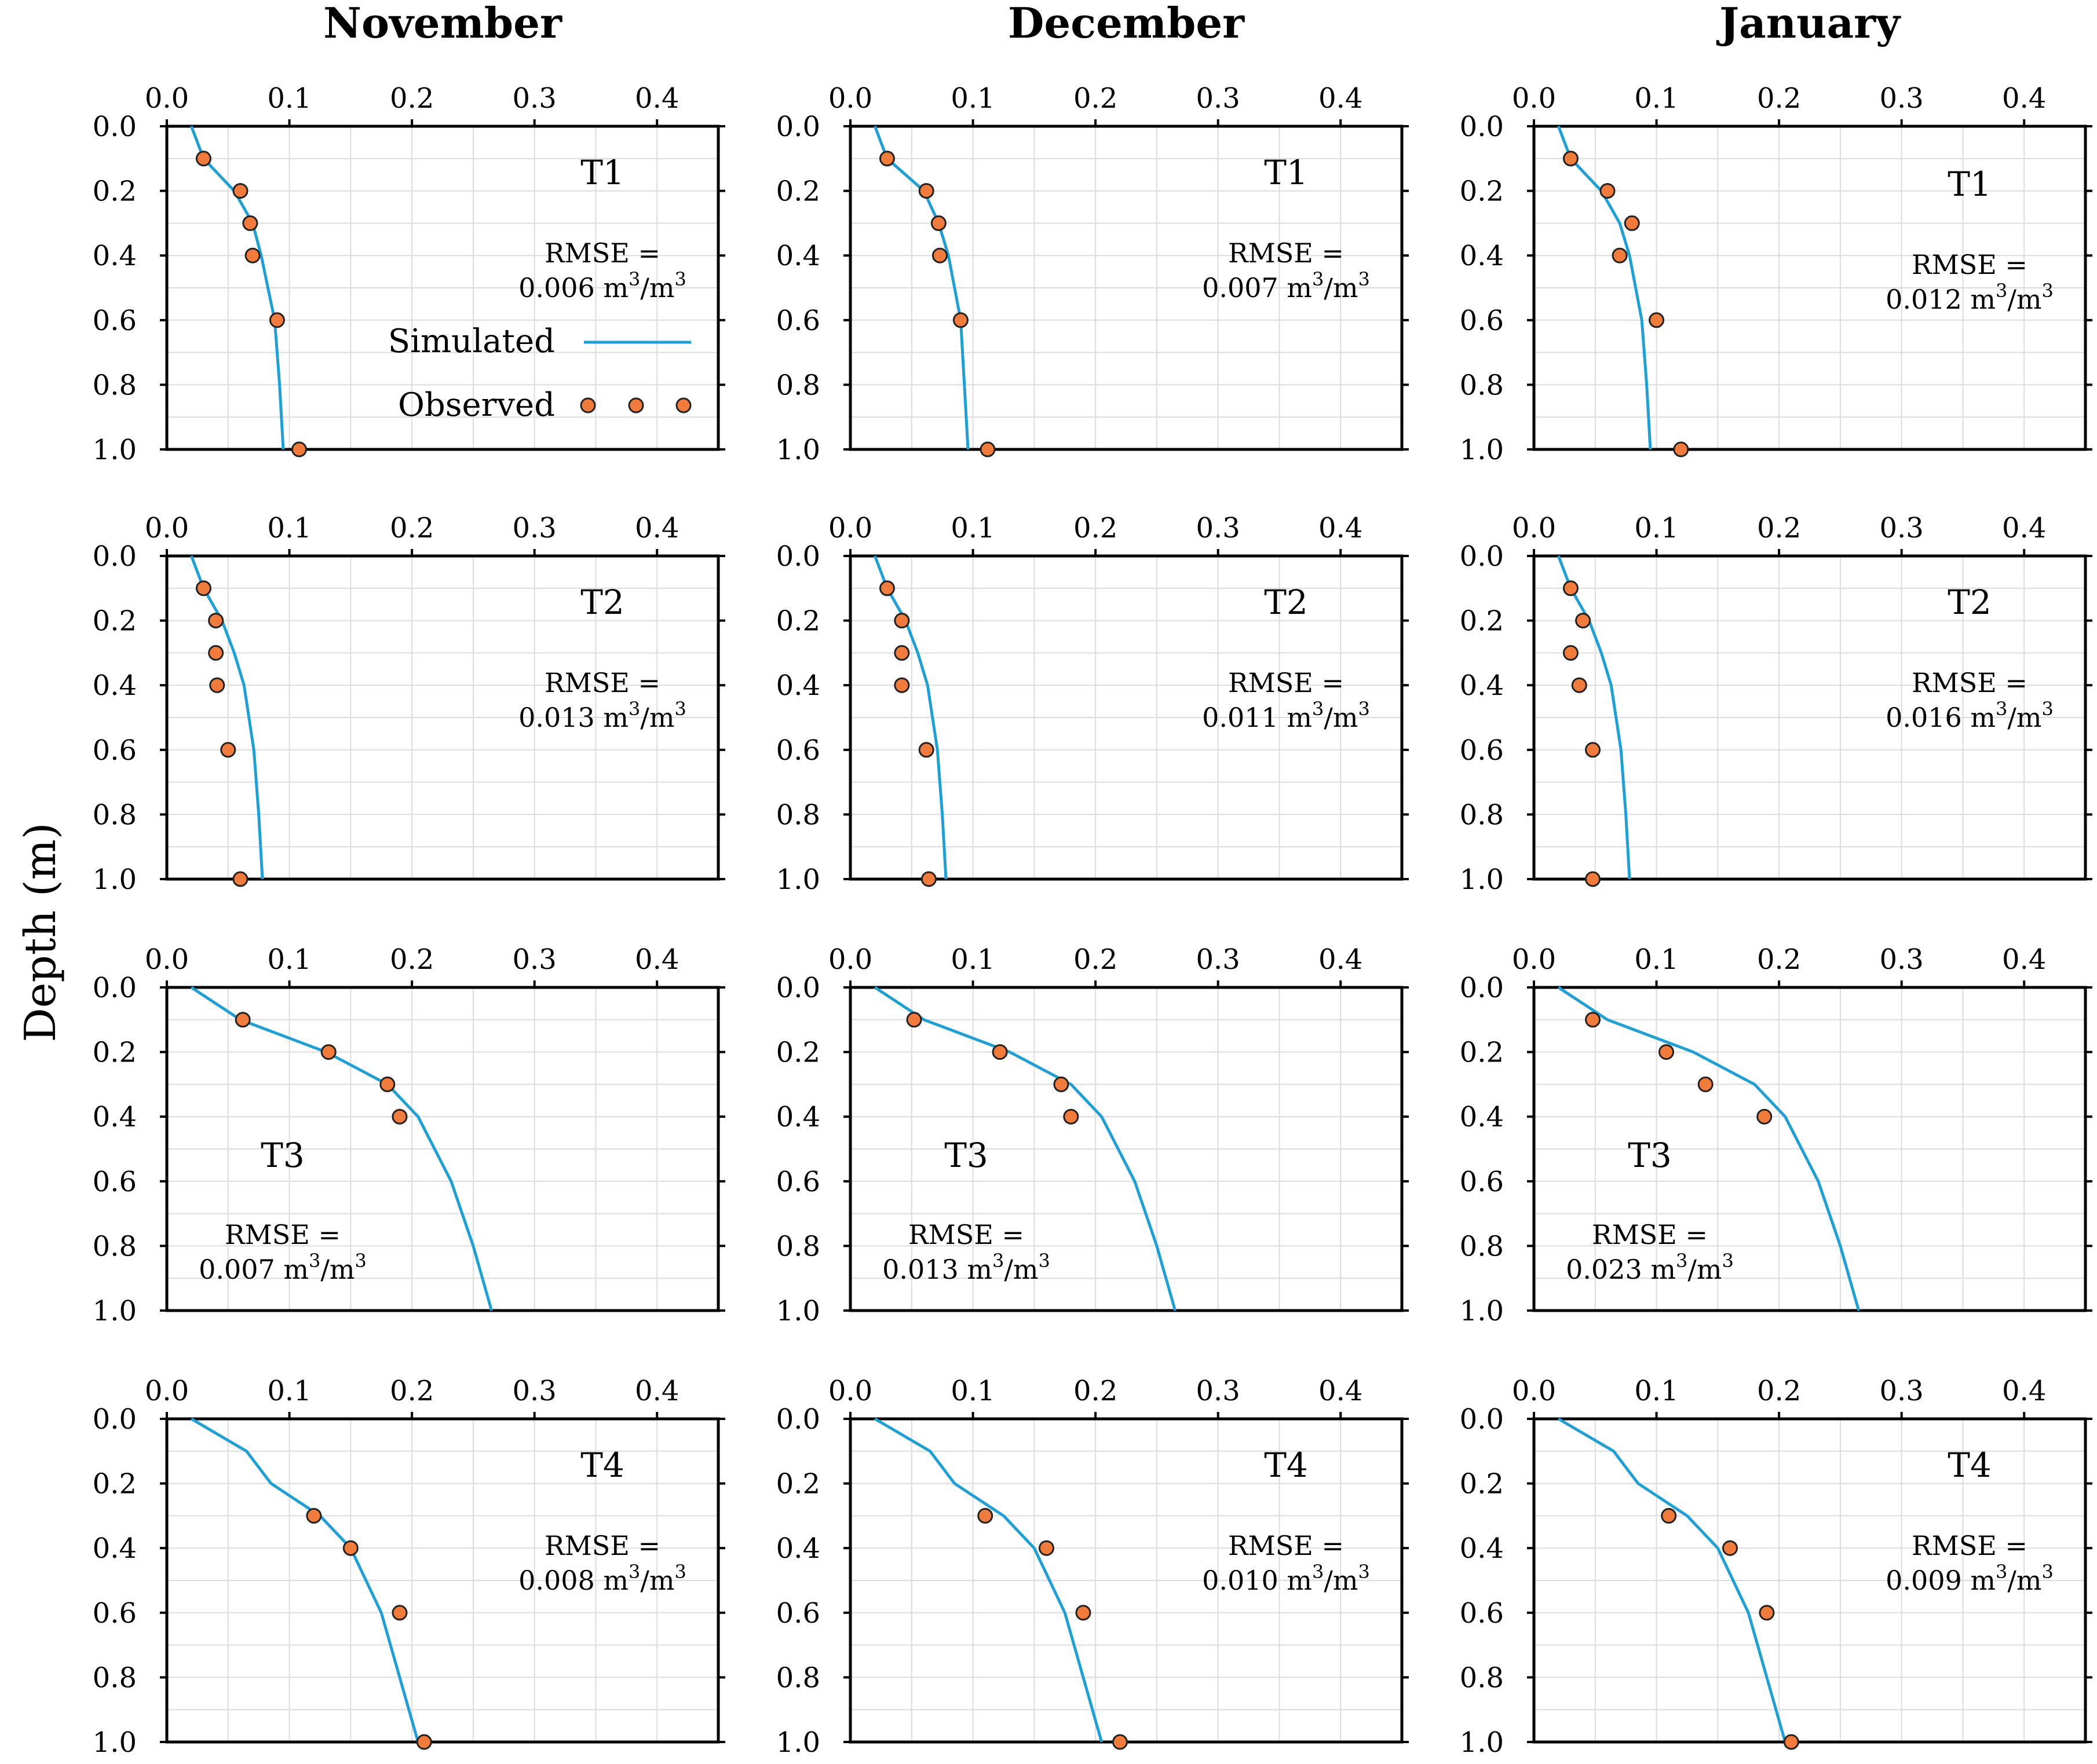 The height and width of the screenshot is (1764, 2097). Describe the element at coordinates (1650, 1155) in the screenshot. I see `panel-label: T3` at that location.